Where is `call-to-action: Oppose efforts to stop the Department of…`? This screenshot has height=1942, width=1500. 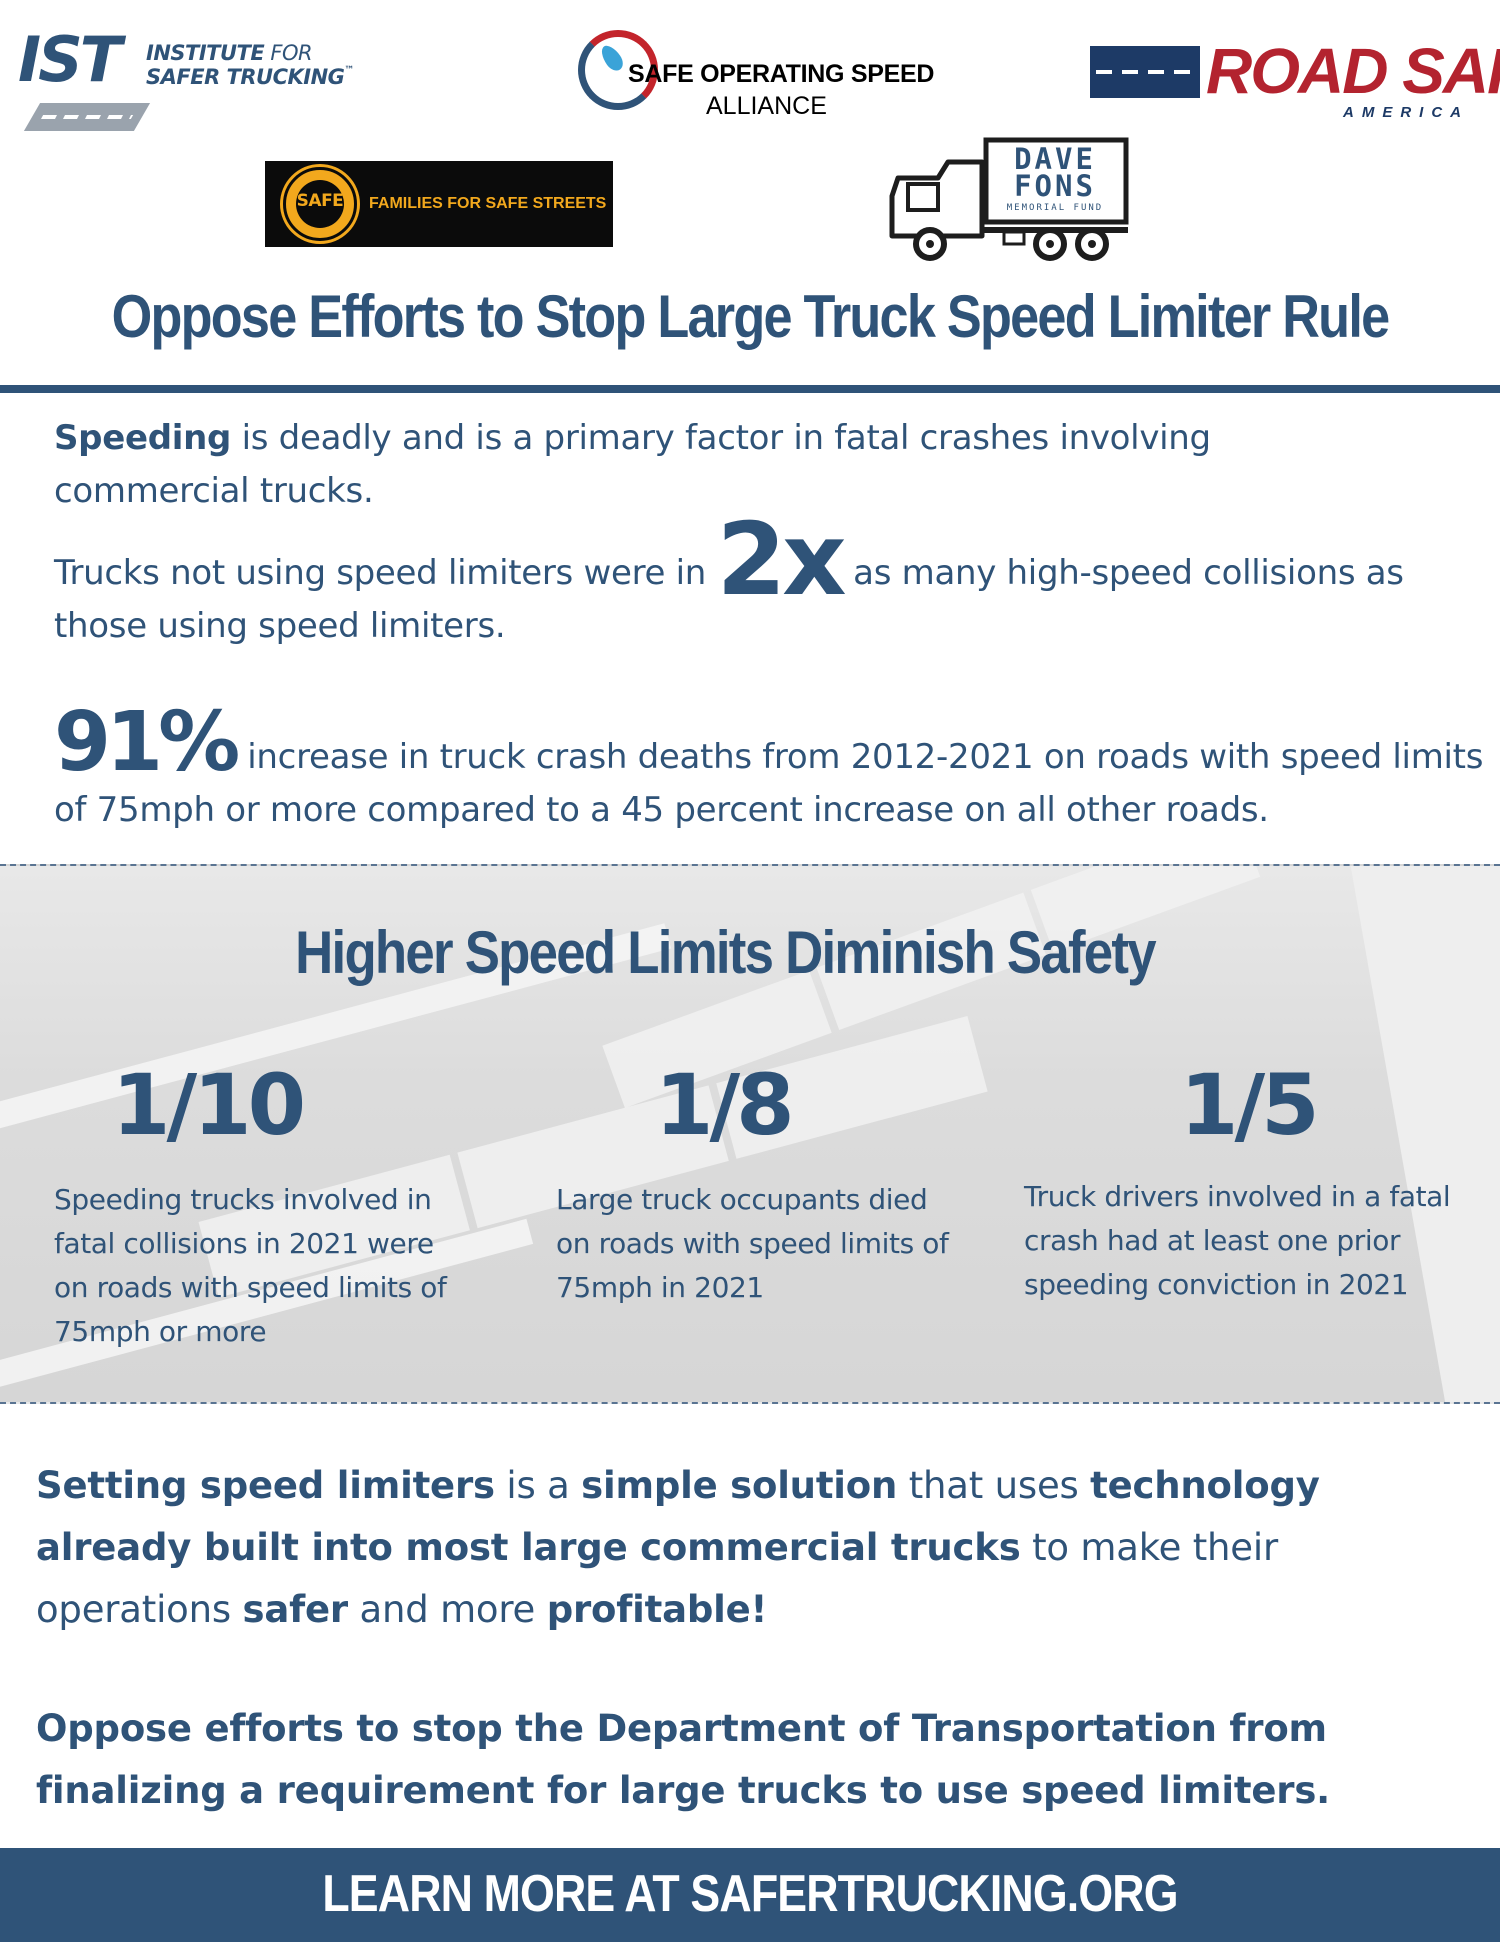
call-to-action: Oppose efforts to stop the Department of… is located at coordinates (683, 1759).